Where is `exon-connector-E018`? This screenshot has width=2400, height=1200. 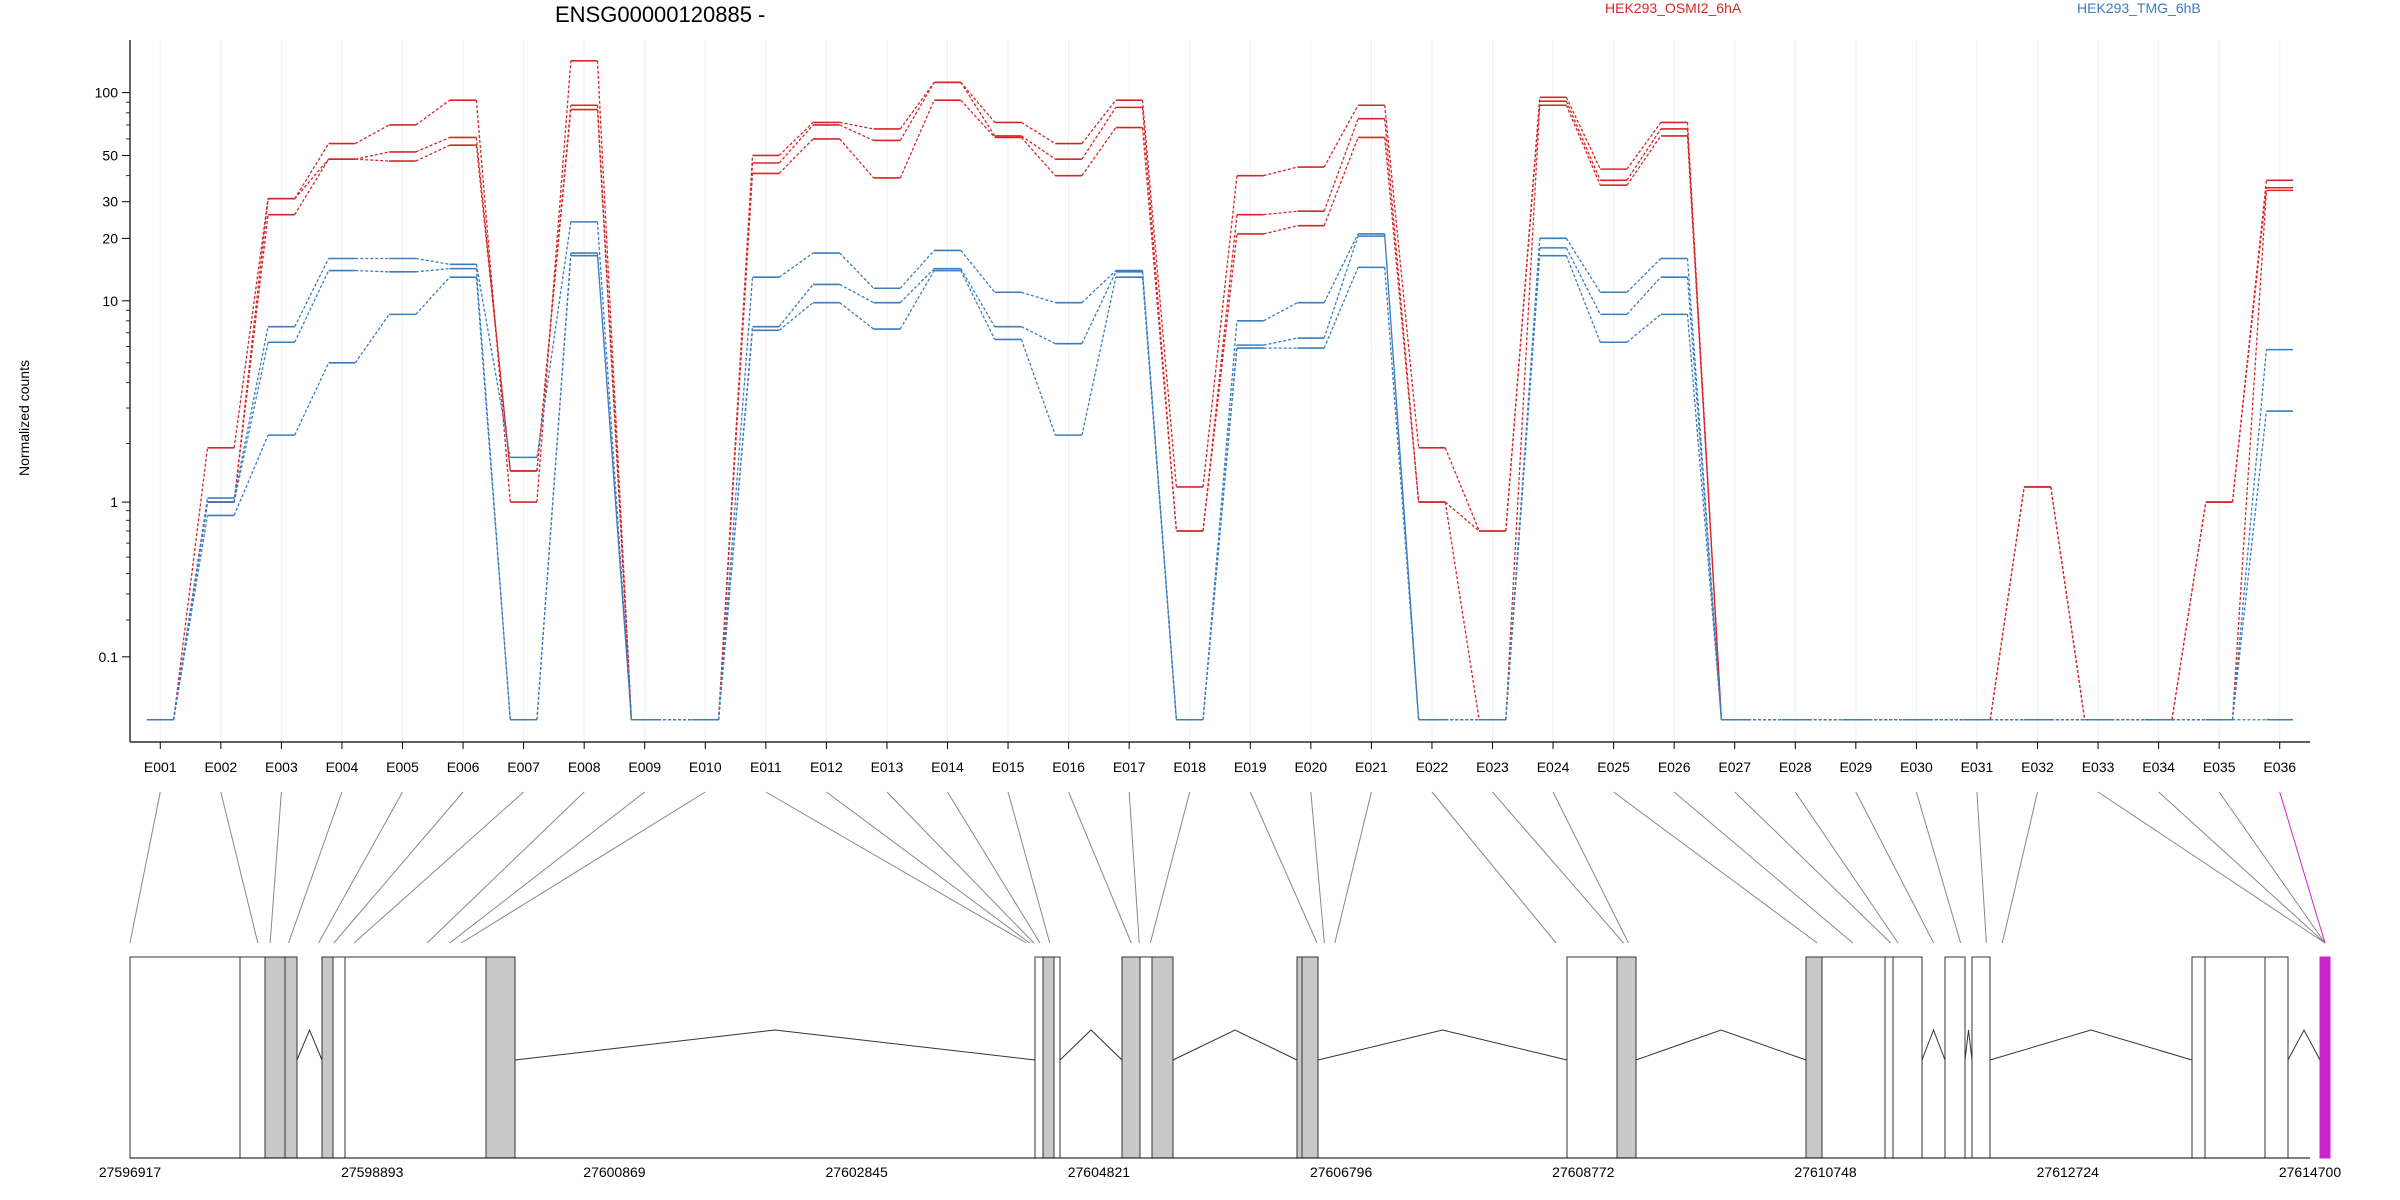 exon-connector-E018 is located at coordinates (1170, 867).